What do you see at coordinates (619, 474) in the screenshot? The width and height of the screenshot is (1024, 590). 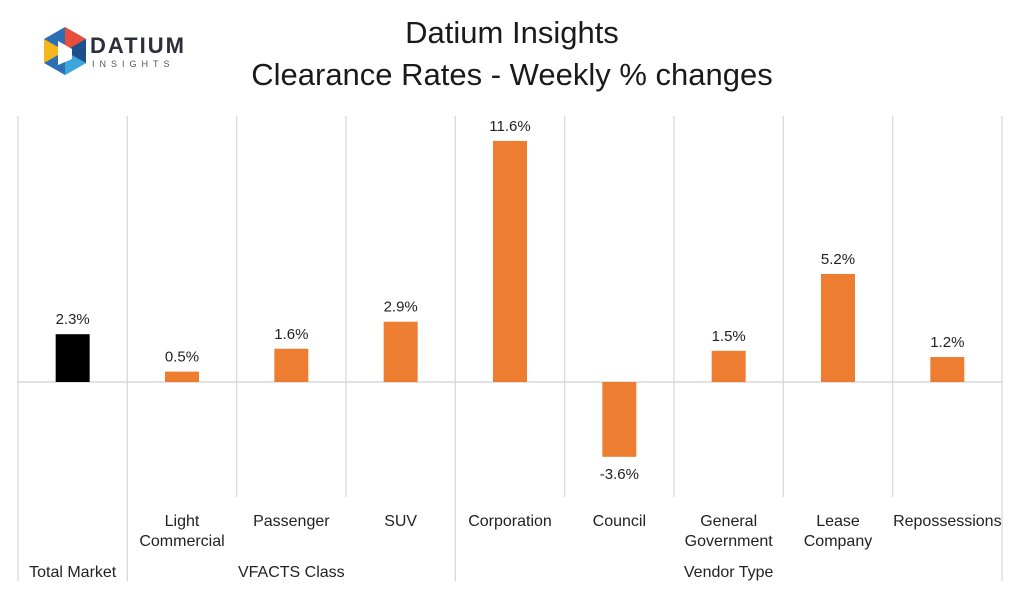 I see `data-label: -3.6%` at bounding box center [619, 474].